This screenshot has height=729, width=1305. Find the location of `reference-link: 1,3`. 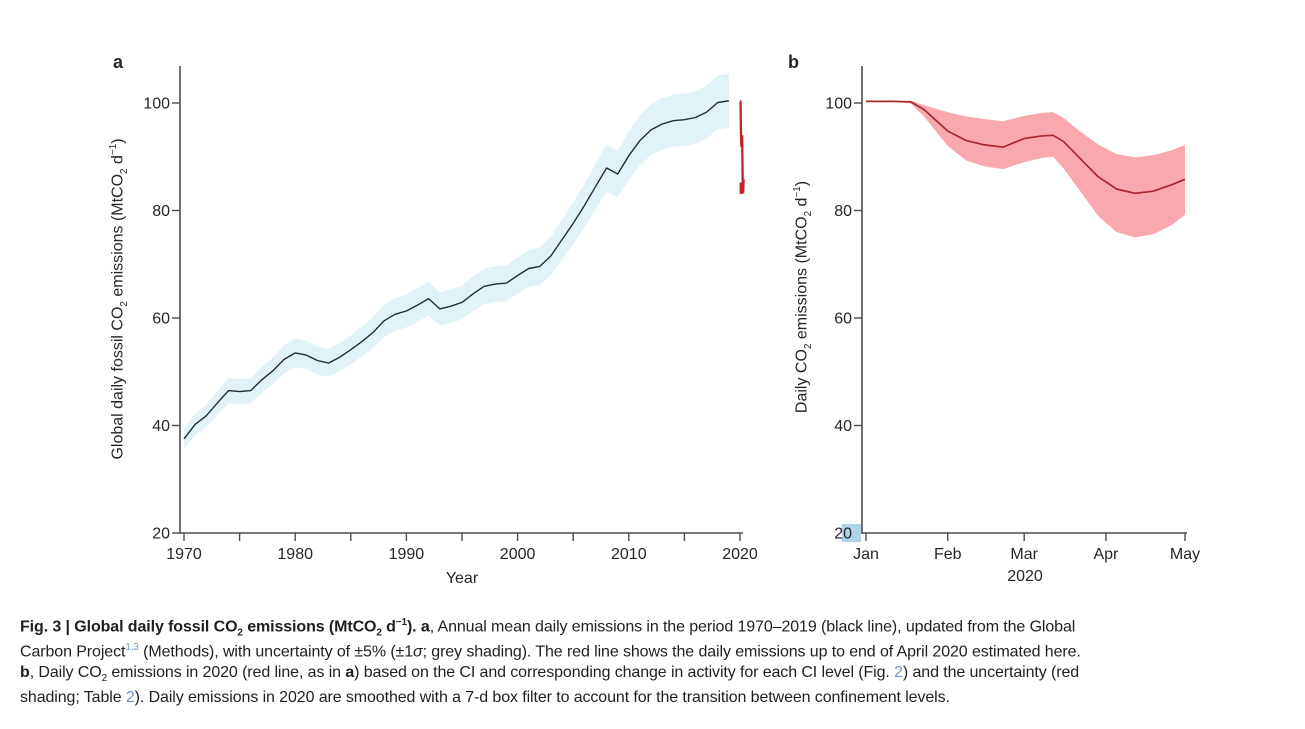

reference-link: 1,3 is located at coordinates (132, 647).